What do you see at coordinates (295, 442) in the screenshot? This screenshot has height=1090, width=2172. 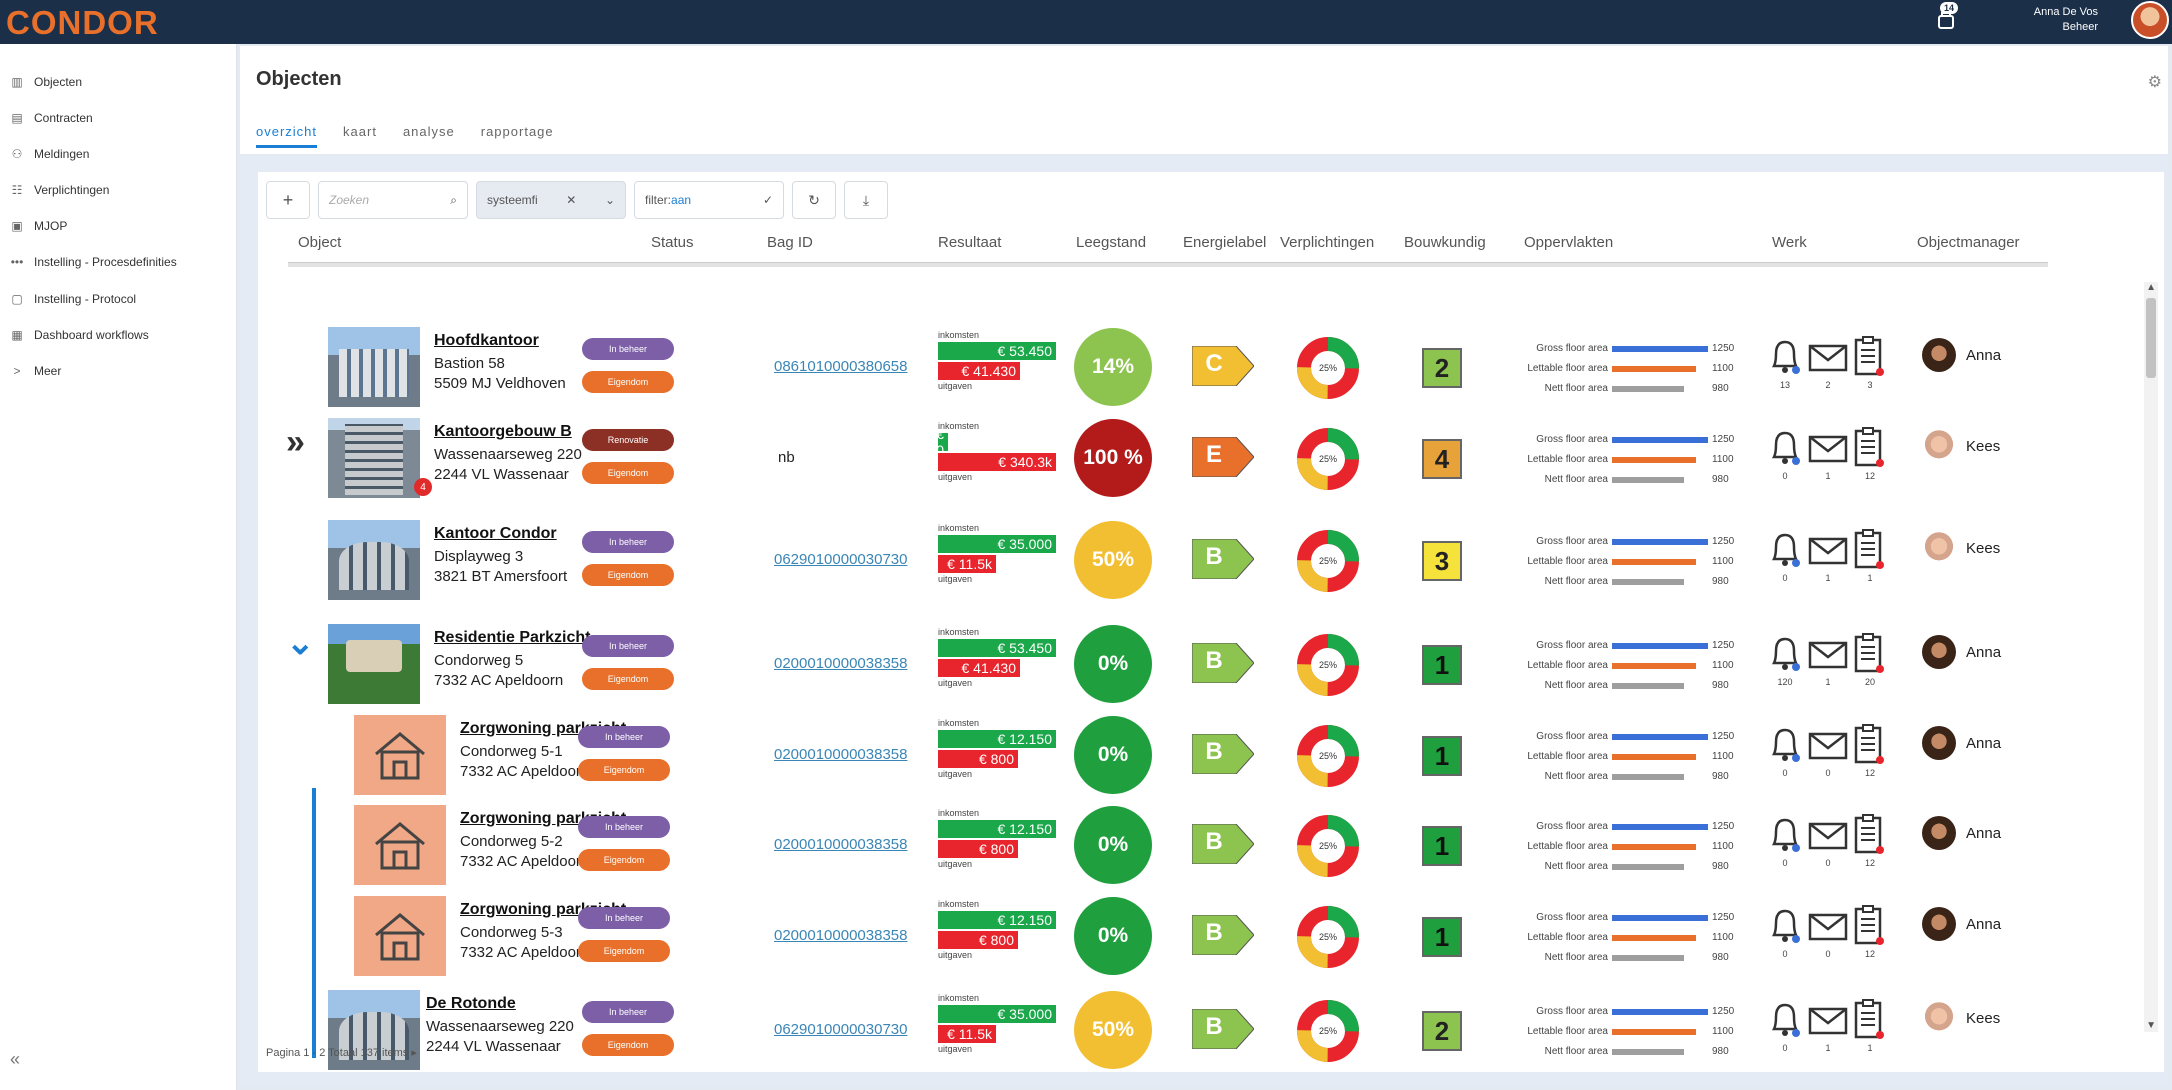 I see `expand-row-icon: »` at bounding box center [295, 442].